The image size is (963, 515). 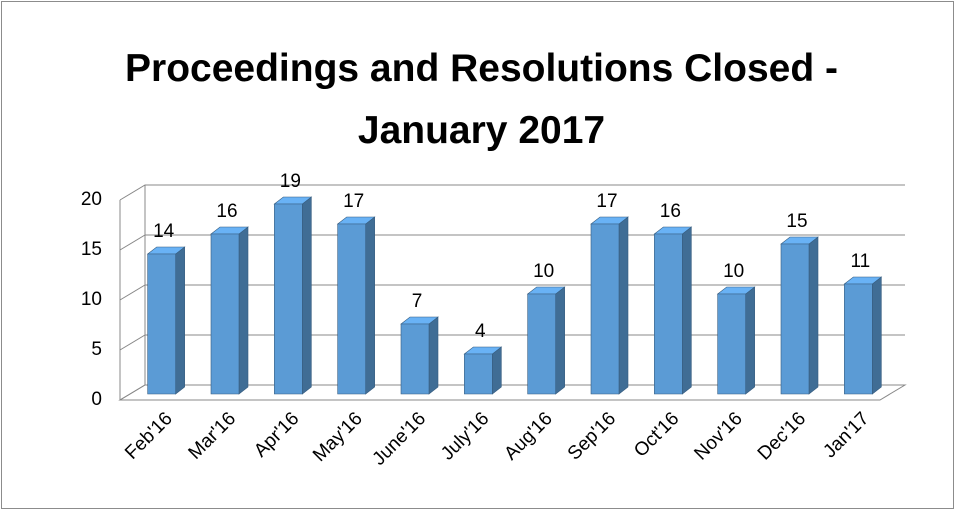 I want to click on value-label: 4, so click(x=480, y=331).